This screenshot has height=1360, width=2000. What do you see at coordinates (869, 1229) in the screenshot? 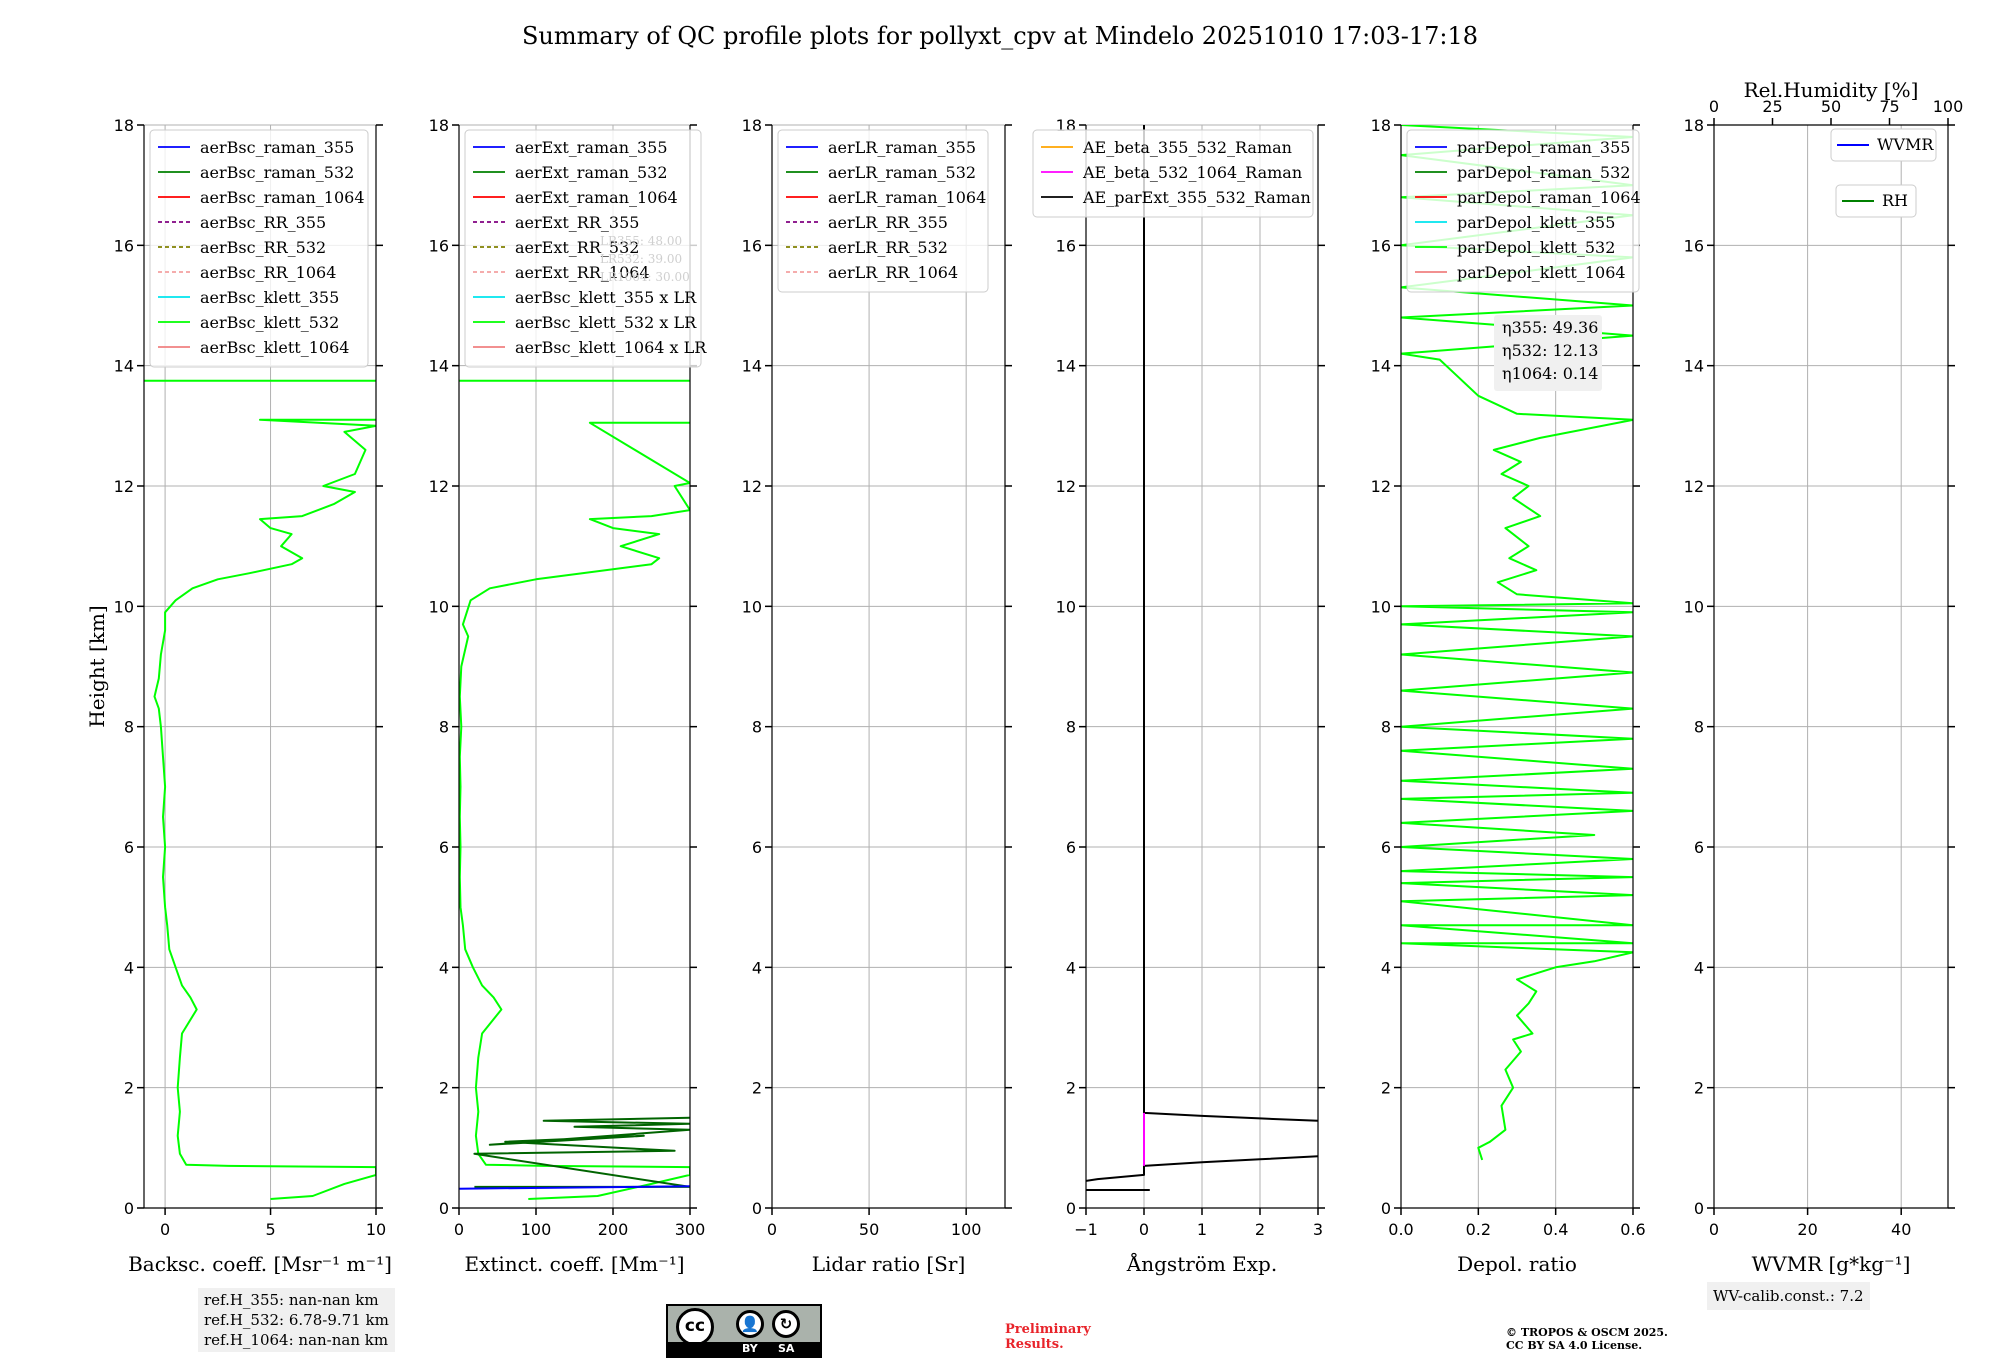
I see `x-tick-label: 50` at bounding box center [869, 1229].